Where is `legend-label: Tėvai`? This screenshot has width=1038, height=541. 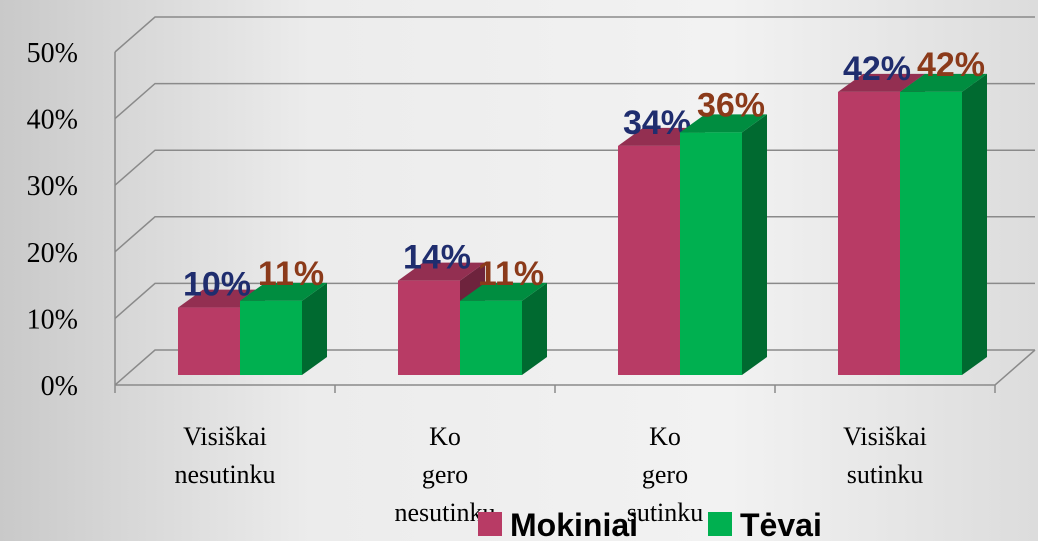 legend-label: Tėvai is located at coordinates (781, 524).